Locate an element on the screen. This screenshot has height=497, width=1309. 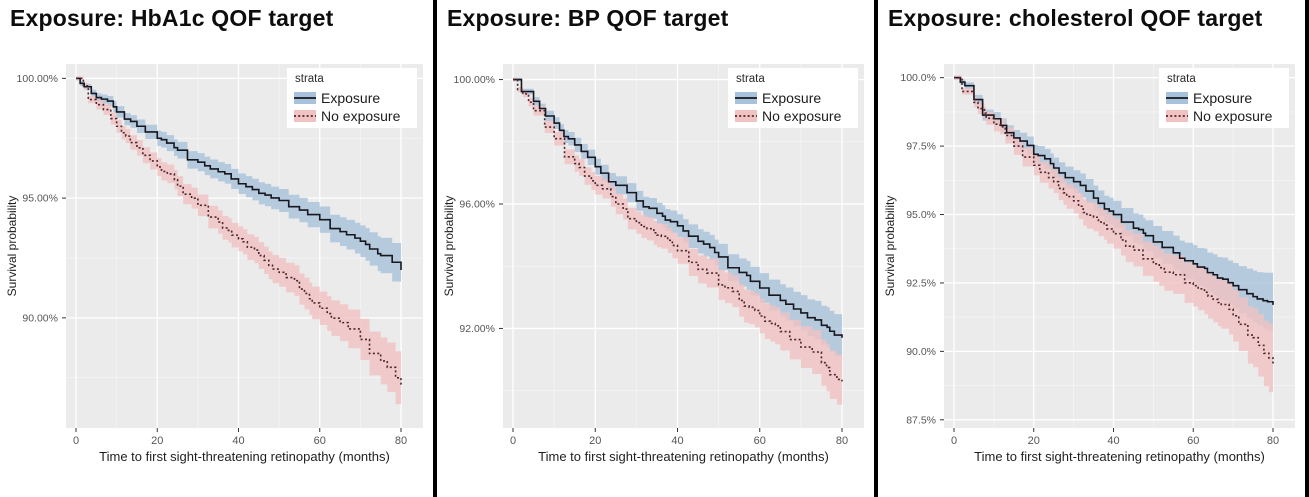
panel-title-cholesterol: Exposure: cholesterol QOF target is located at coordinates (1075, 18).